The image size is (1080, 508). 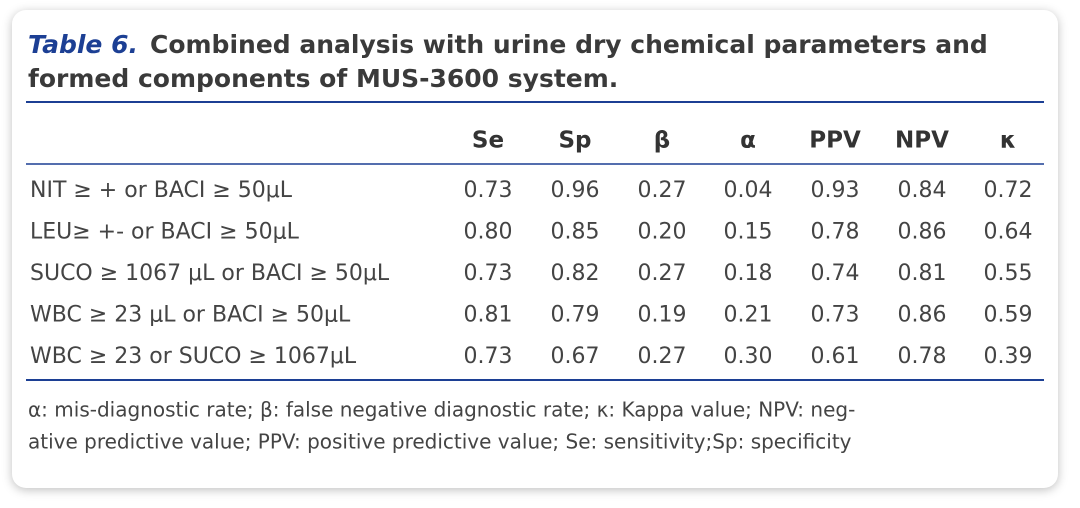 What do you see at coordinates (835, 190) in the screenshot?
I see `cell: 0.93` at bounding box center [835, 190].